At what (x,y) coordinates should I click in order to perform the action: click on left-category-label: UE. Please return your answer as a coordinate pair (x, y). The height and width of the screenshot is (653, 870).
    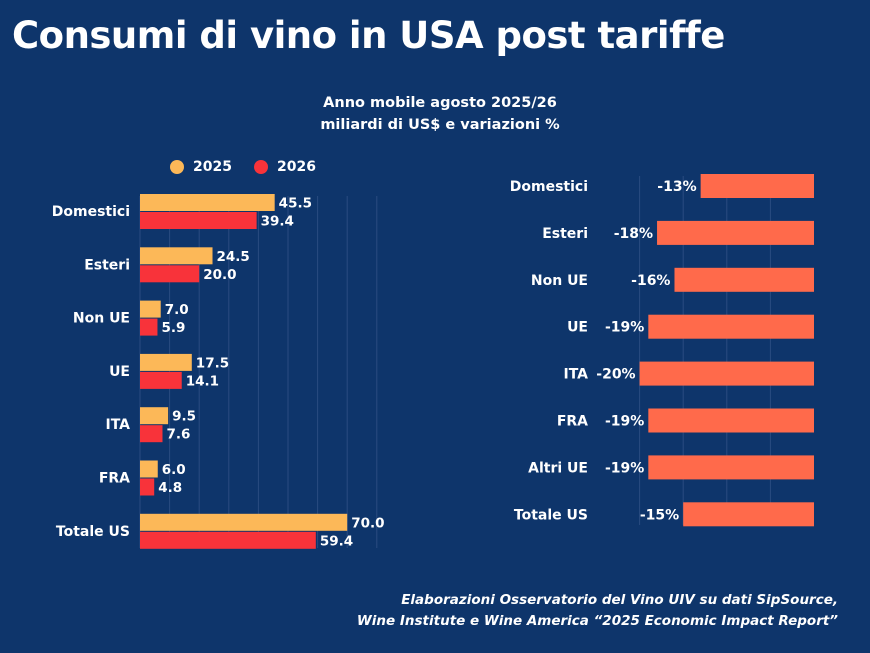
    Looking at the image, I should click on (119, 372).